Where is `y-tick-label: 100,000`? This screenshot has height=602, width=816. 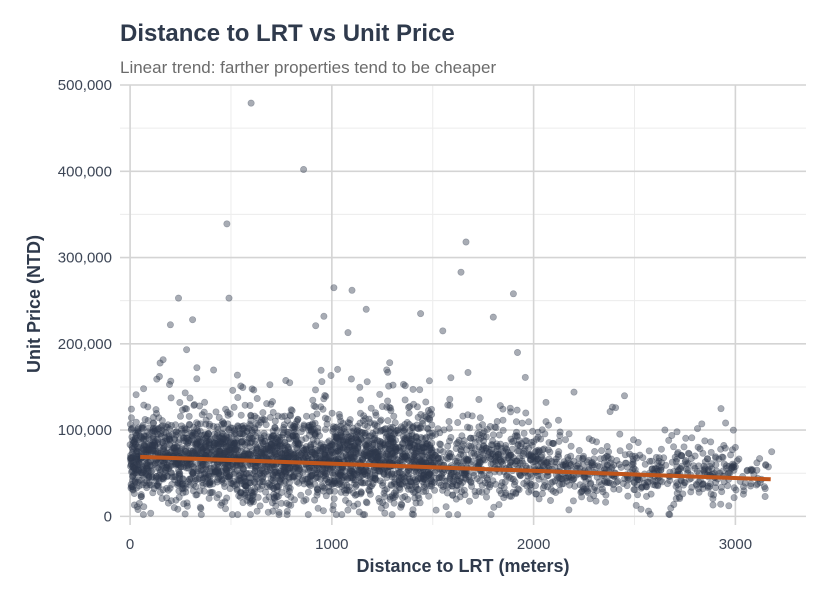
y-tick-label: 100,000 is located at coordinates (85, 430).